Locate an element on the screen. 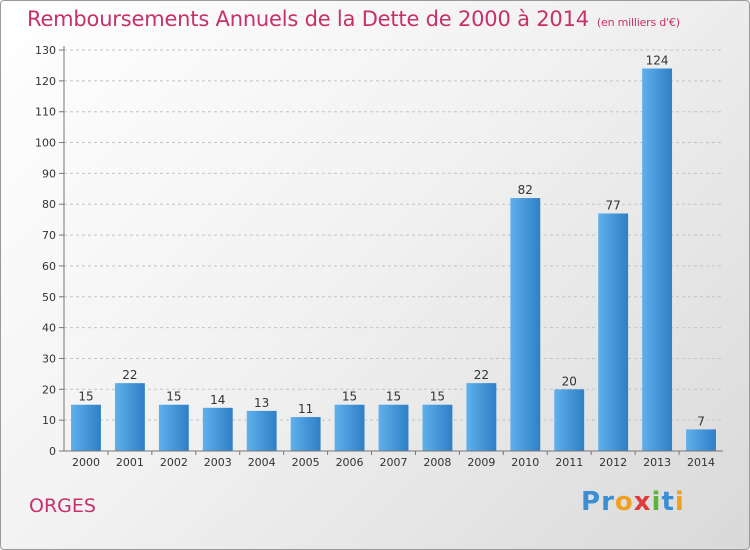 The image size is (750, 550). data-label-2001: 22 is located at coordinates (129, 375).